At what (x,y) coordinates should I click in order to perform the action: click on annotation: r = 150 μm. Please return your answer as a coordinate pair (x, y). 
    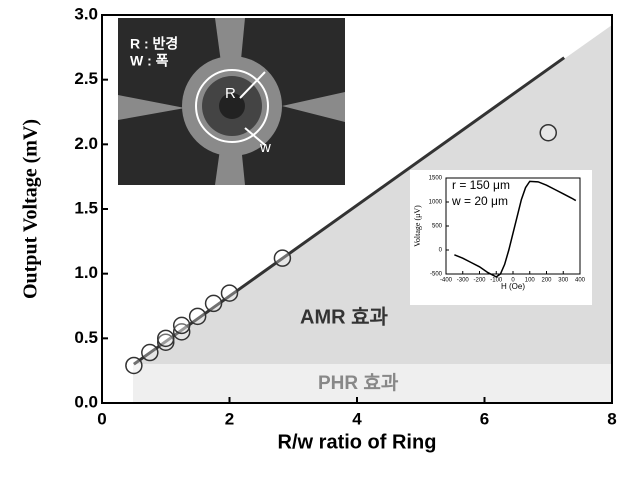
    Looking at the image, I should click on (481, 185).